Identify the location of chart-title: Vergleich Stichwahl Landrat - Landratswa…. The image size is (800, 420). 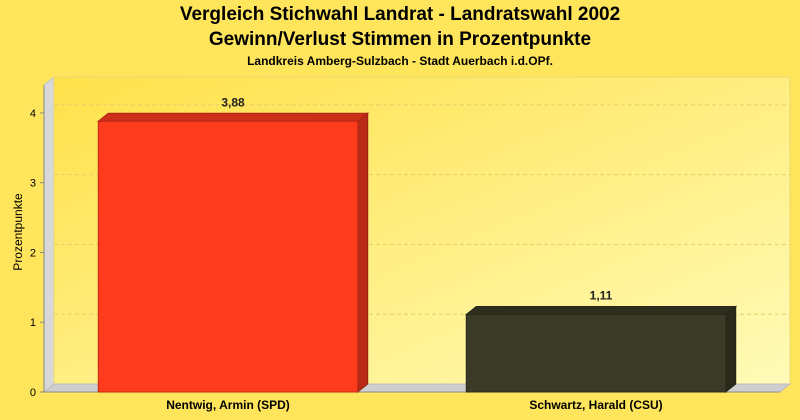
(400, 14).